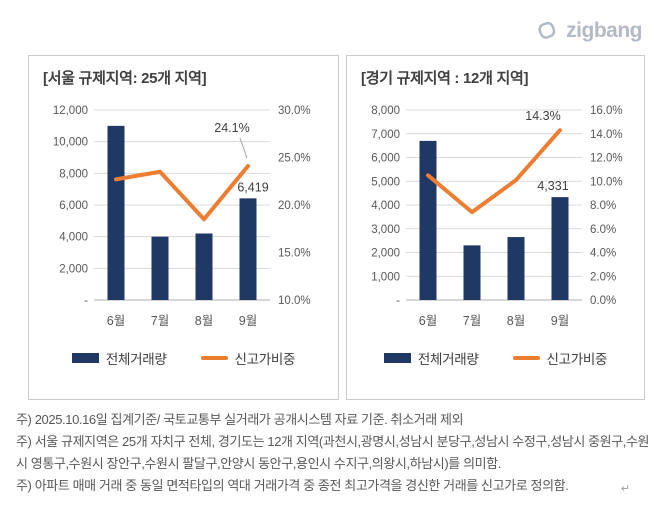  I want to click on svg-text: 14.3%, so click(542, 116).